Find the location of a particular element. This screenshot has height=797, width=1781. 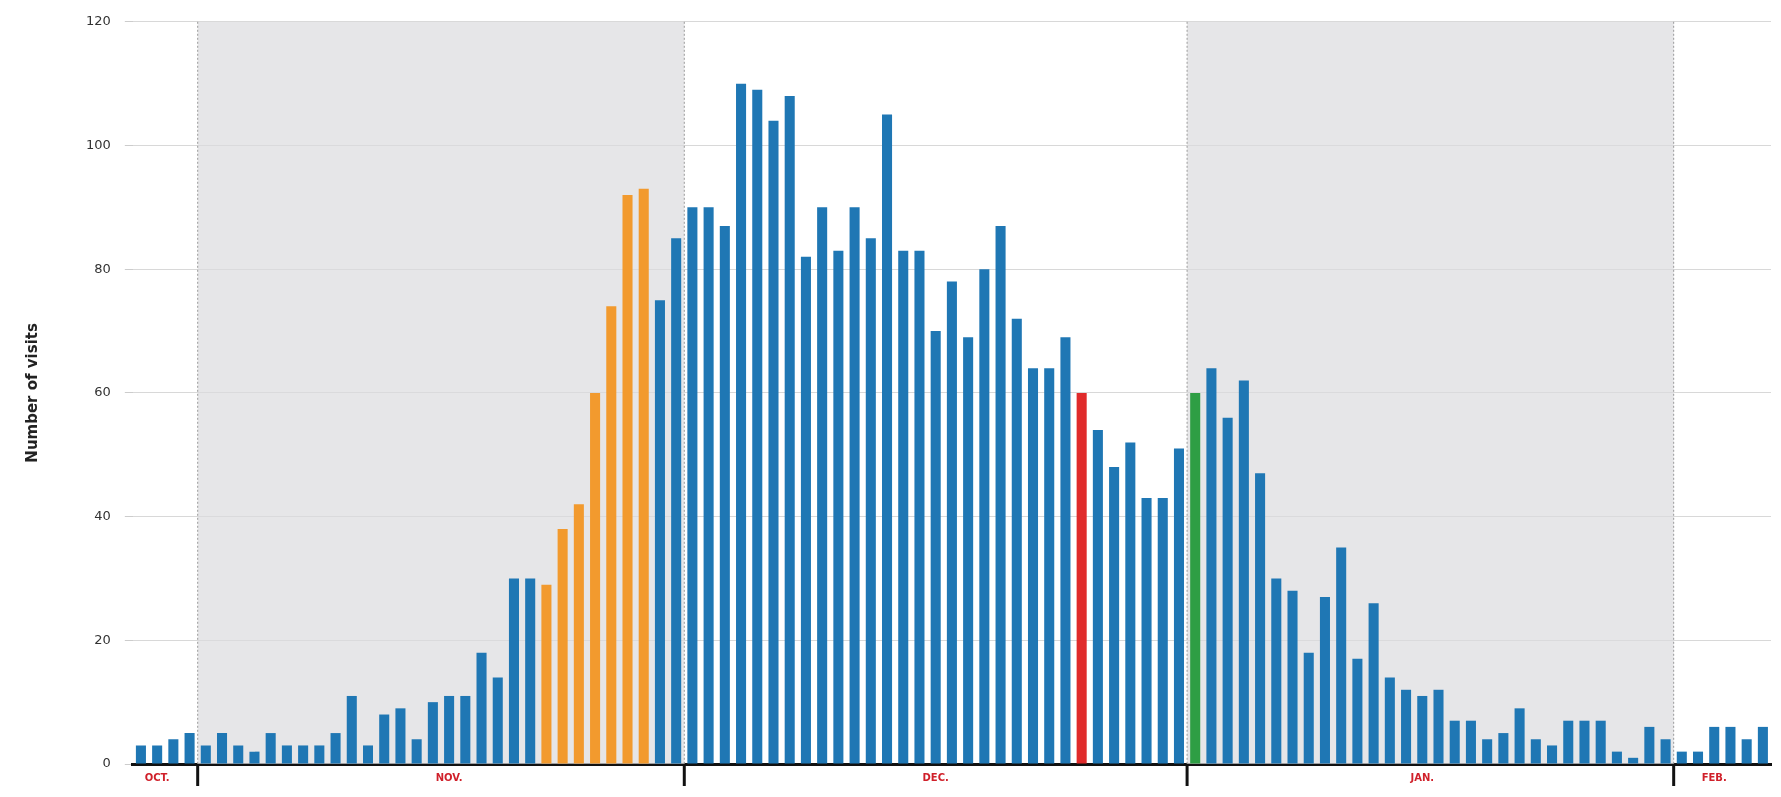

x-tick-label: FEB. is located at coordinates (1714, 777).